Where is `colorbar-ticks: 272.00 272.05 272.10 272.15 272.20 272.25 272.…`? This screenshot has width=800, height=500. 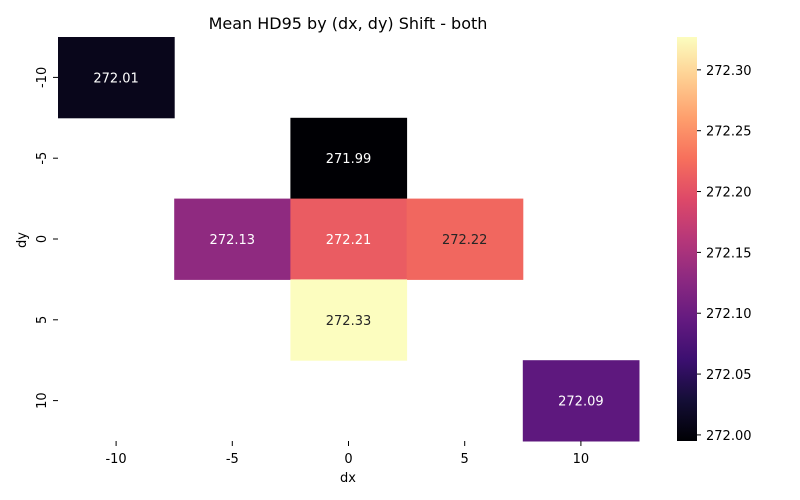 colorbar-ticks: 272.00 272.05 272.10 272.15 272.20 272.25 272.… is located at coordinates (724, 254).